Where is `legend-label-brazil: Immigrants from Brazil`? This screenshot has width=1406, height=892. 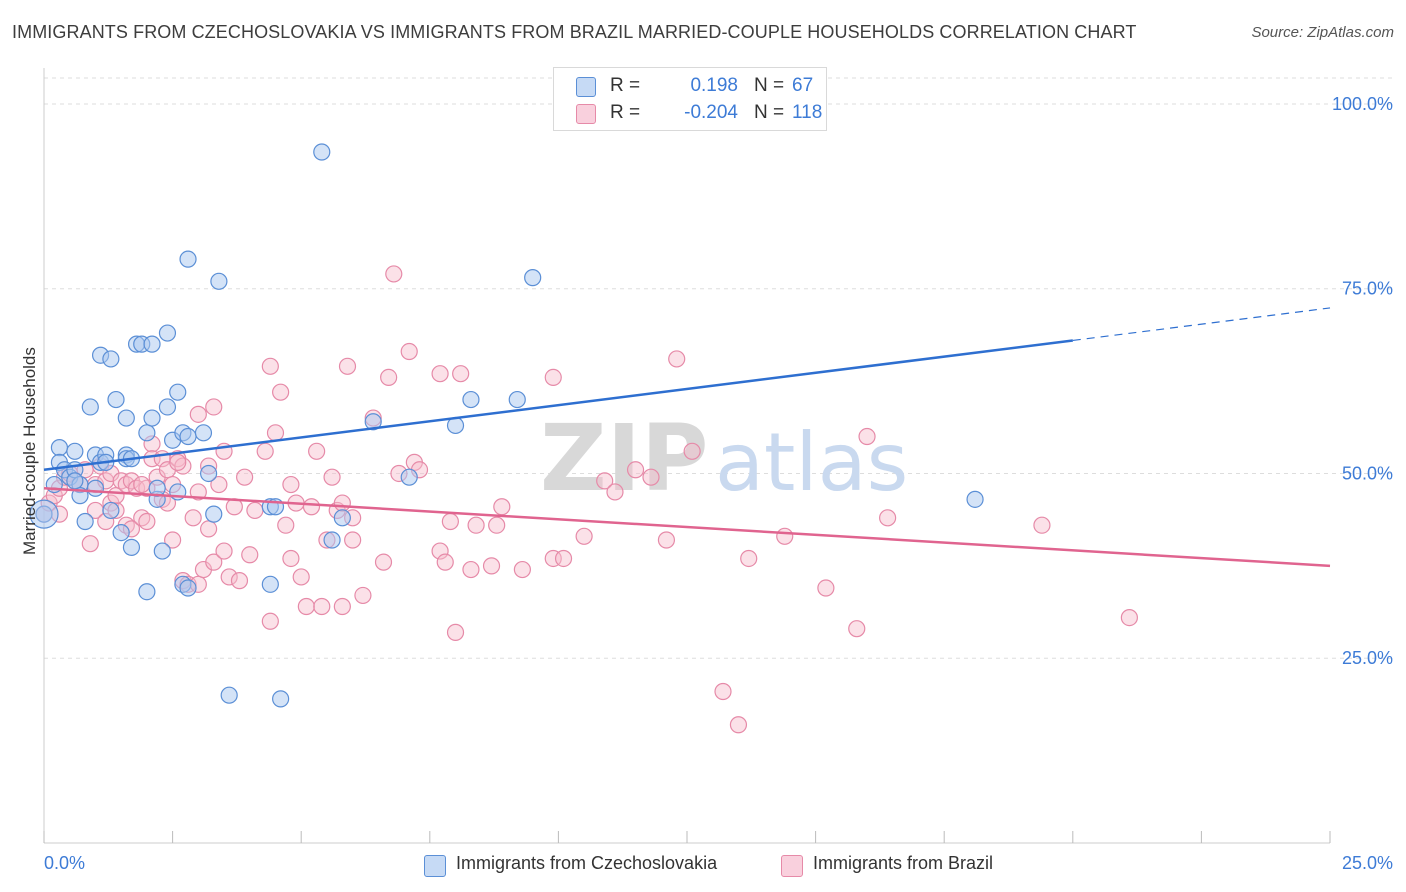
legend-label-brazil: Immigrants from Brazil is located at coordinates (903, 863).